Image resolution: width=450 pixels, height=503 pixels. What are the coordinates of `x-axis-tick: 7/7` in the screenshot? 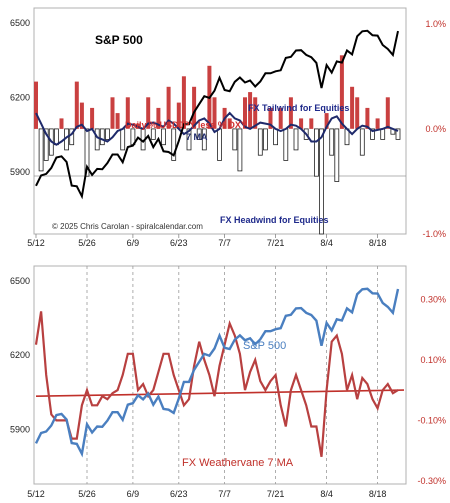 It's located at (224, 494).